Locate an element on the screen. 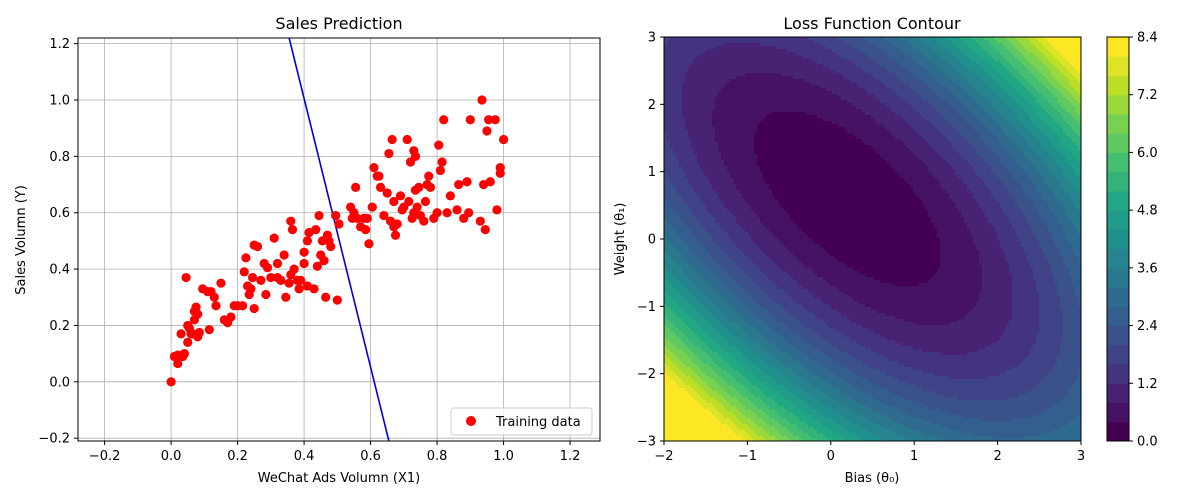 Image resolution: width=1200 pixels, height=504 pixels. left-y-tick-label: 0.0 is located at coordinates (59, 382).